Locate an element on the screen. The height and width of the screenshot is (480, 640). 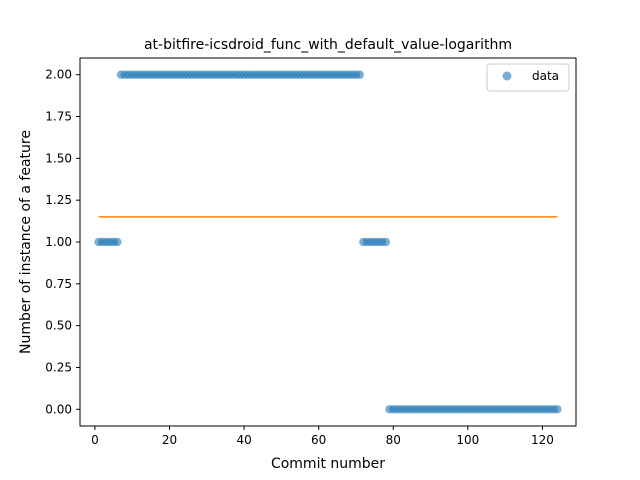
x-axis-label: Commit number is located at coordinates (328, 464).